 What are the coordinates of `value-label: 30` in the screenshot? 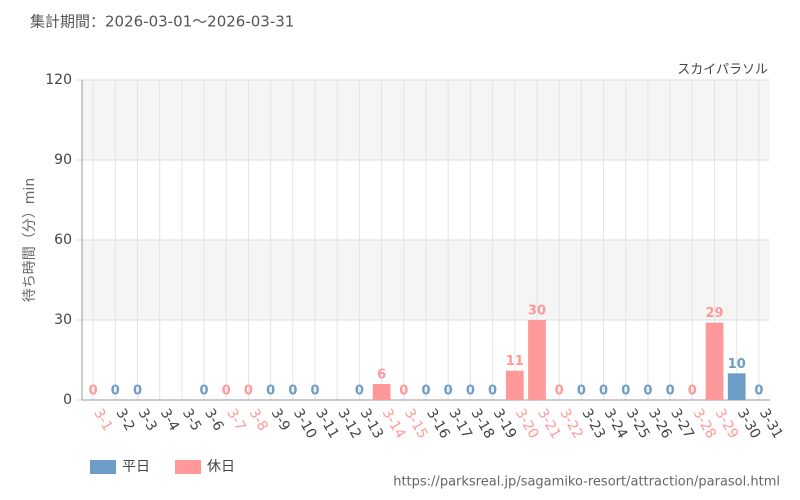 It's located at (537, 311).